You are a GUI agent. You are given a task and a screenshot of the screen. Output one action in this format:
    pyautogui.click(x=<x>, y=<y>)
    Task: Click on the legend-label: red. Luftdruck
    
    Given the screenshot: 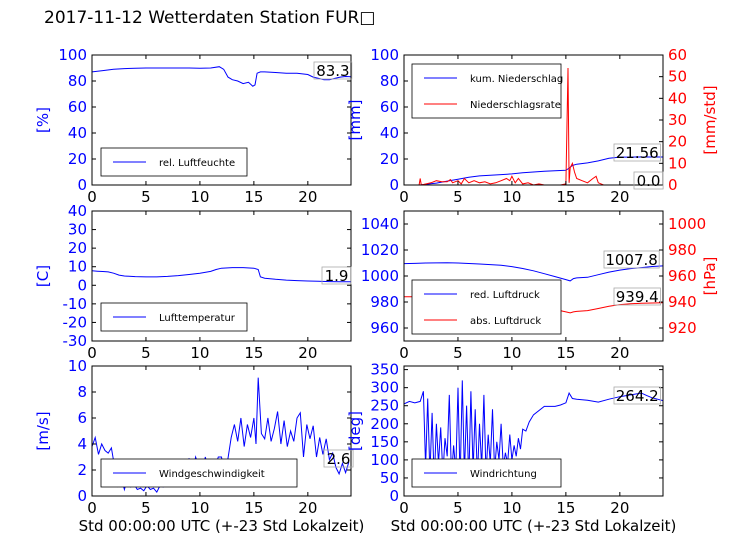 What is the action you would take?
    pyautogui.click(x=505, y=295)
    